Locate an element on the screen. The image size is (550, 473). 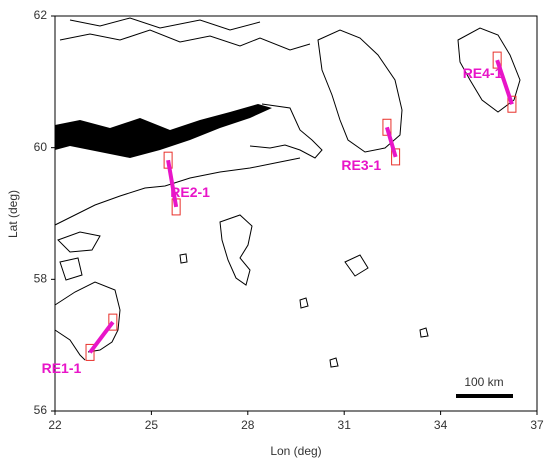
scale-bar-label: 100 km is located at coordinates (483, 382).